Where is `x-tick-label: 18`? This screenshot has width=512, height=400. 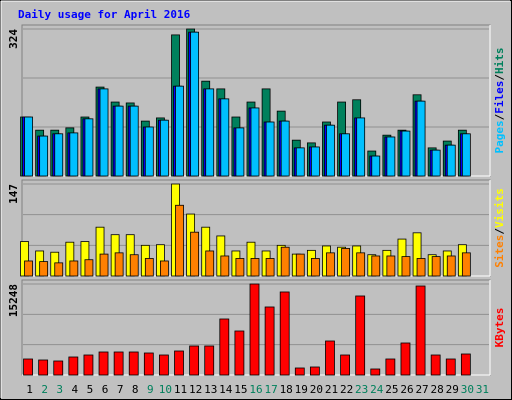
x-tick-label: 18 is located at coordinates (286, 389).